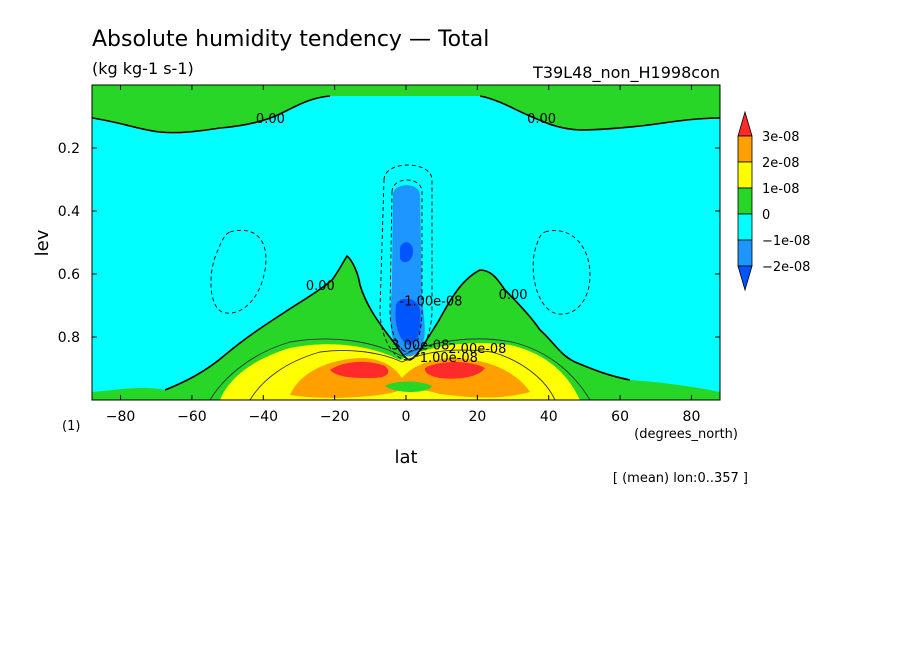  I want to click on y-tick-label: 0.4, so click(69, 212).